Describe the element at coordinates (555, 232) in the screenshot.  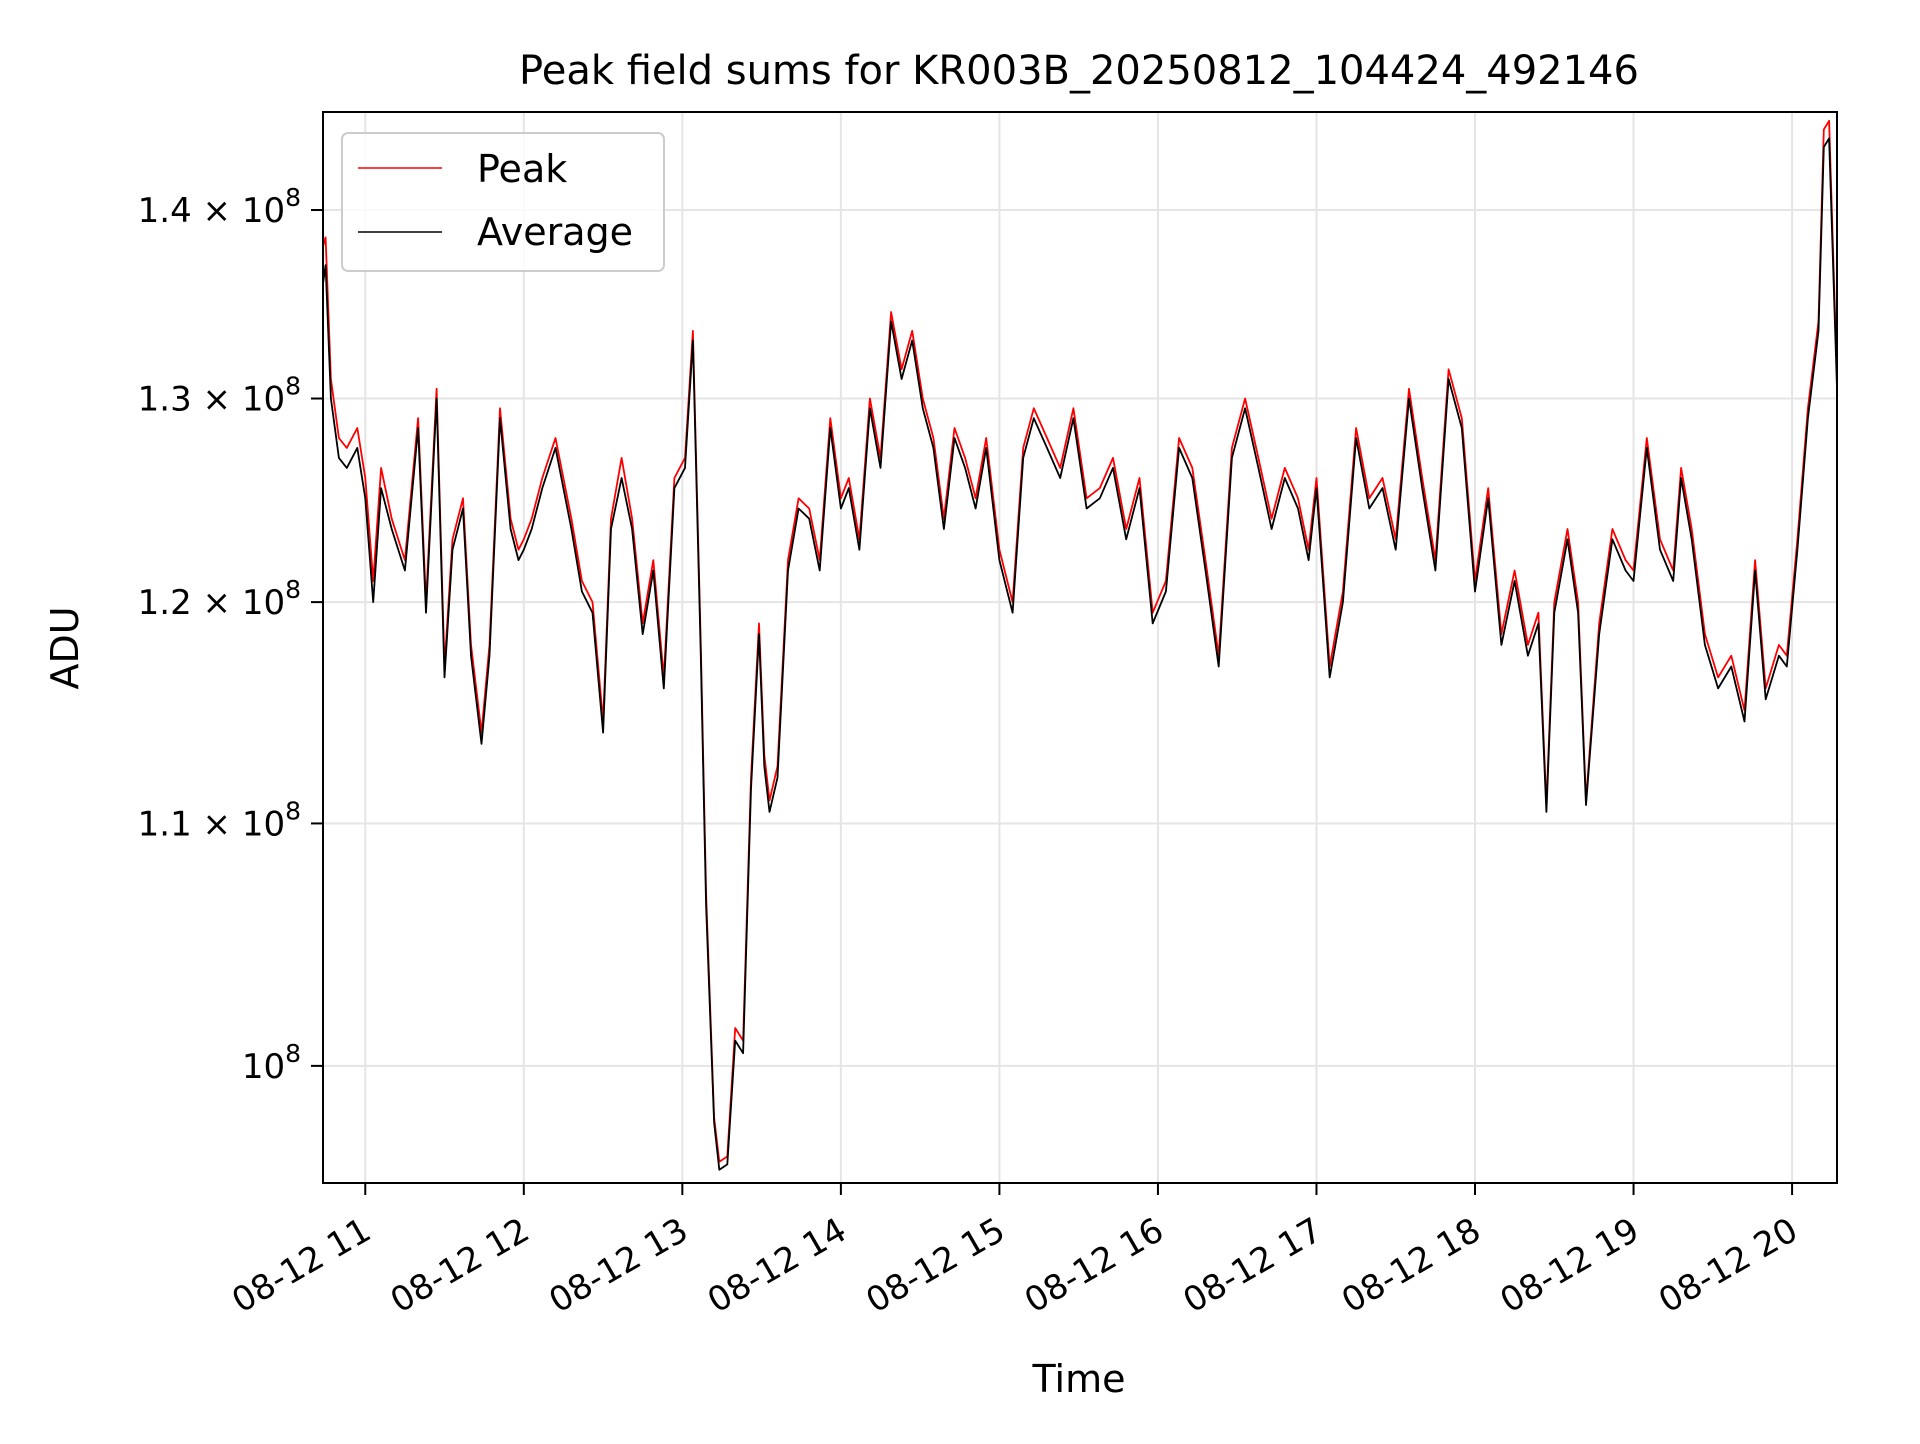
I see `legend-label-average: Average` at that location.